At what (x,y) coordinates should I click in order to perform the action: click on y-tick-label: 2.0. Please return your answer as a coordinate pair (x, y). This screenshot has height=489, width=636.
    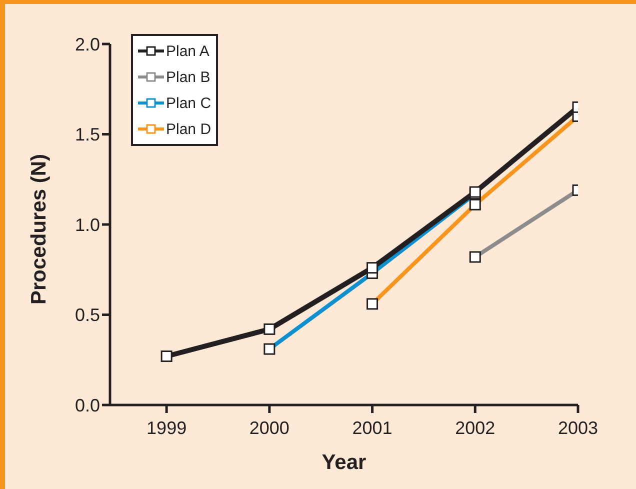
    Looking at the image, I should click on (87, 44).